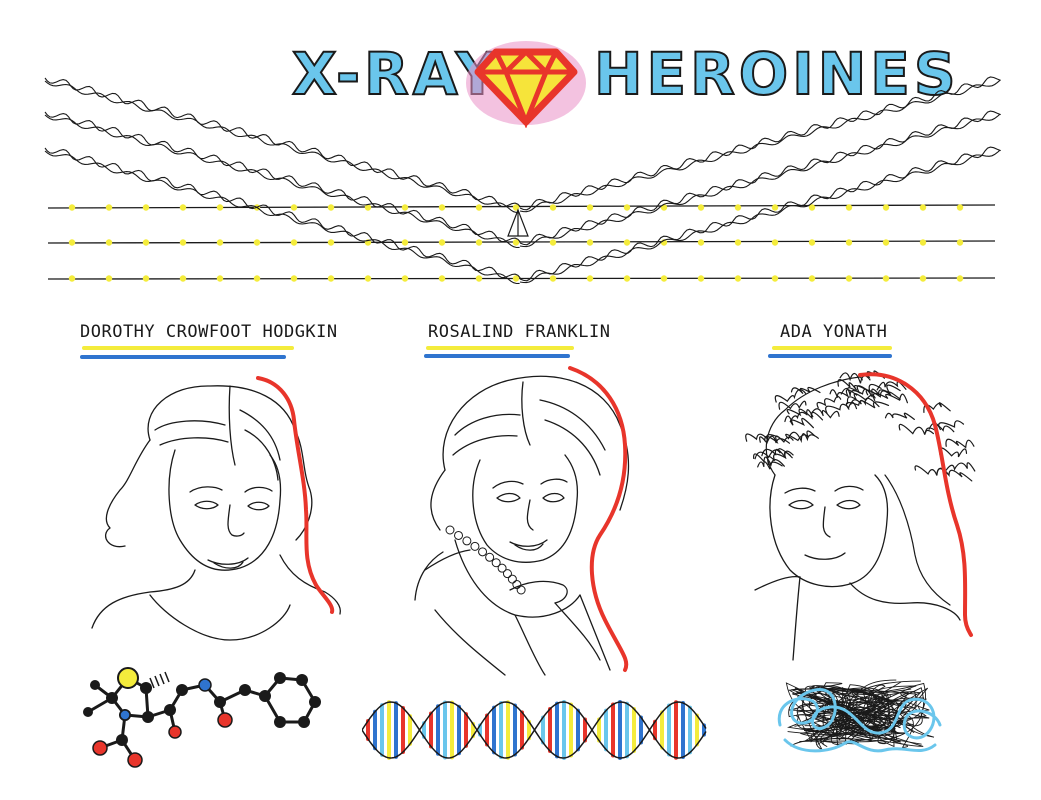 The image size is (1041, 800). I want to click on portrait-franklin, so click(522, 521).